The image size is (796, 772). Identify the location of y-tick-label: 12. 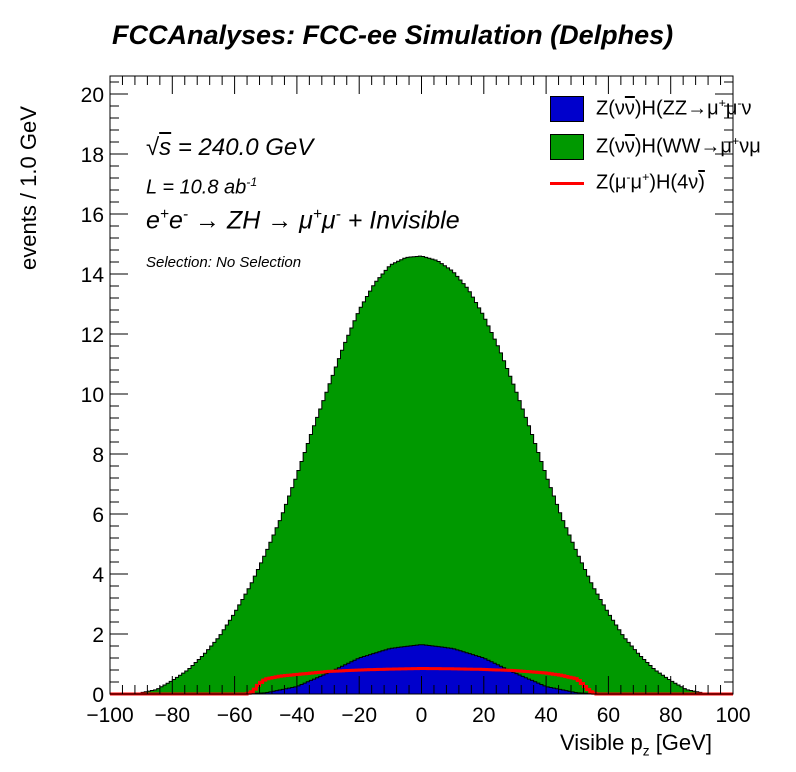
(92, 335).